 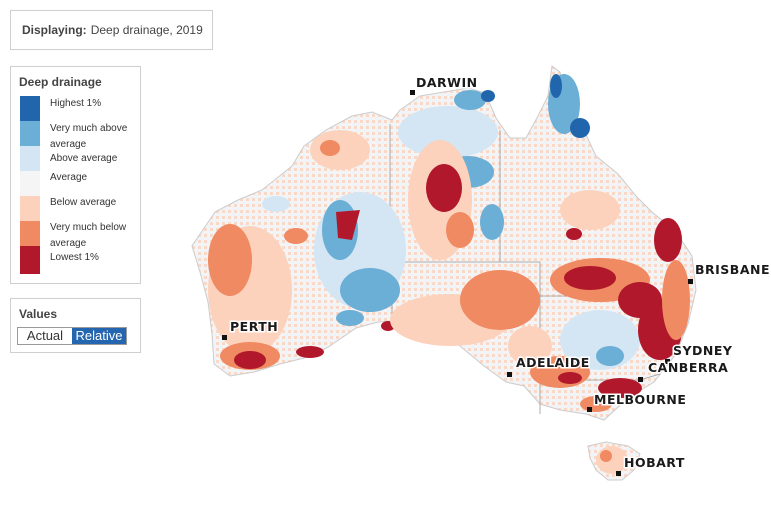 What do you see at coordinates (447, 82) in the screenshot?
I see `city-label-darwin: DARWIN` at bounding box center [447, 82].